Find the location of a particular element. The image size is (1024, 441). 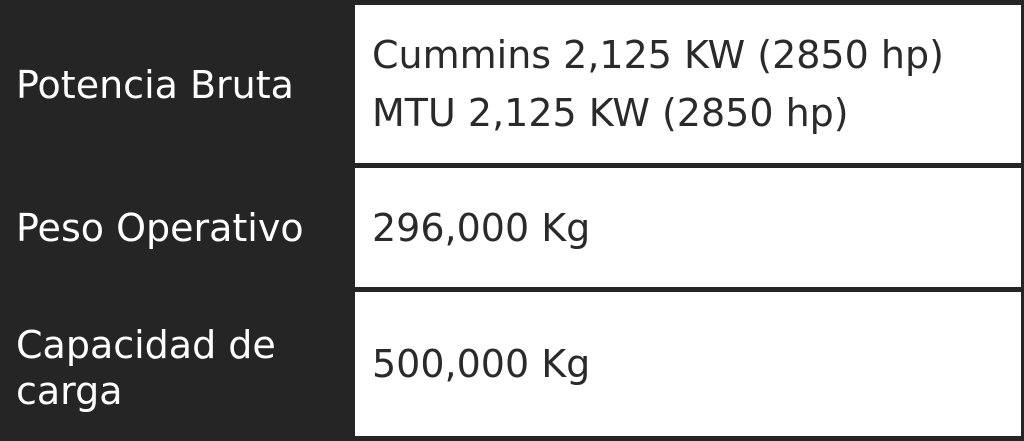

row-label: Potencia Bruta is located at coordinates (155, 85).